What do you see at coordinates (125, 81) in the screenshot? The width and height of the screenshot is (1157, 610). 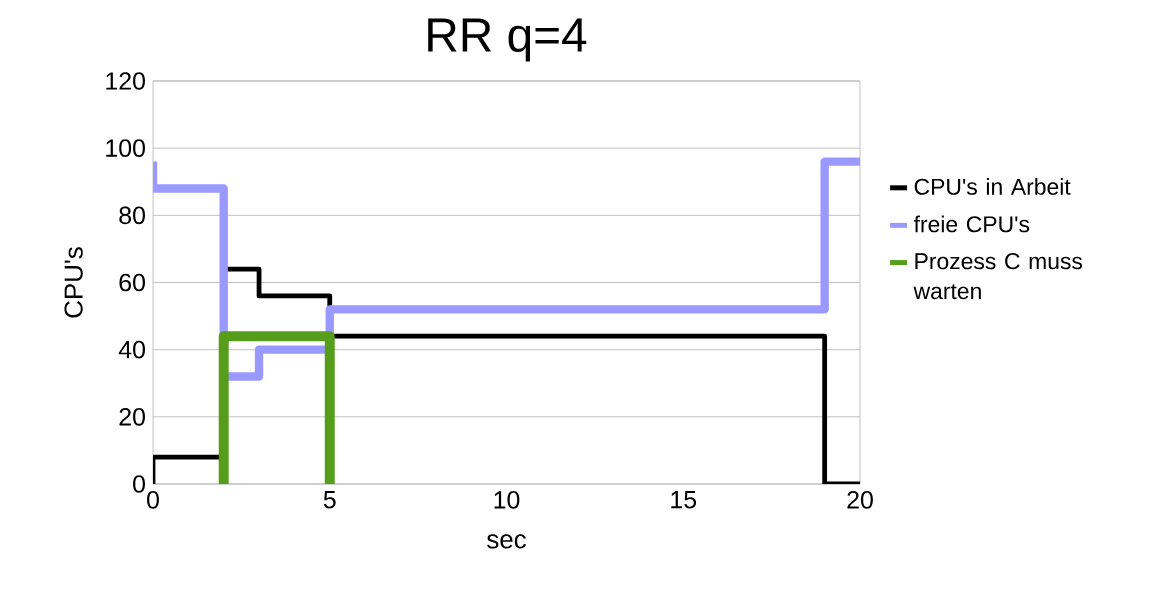 I see `y-tick-label: 120` at bounding box center [125, 81].